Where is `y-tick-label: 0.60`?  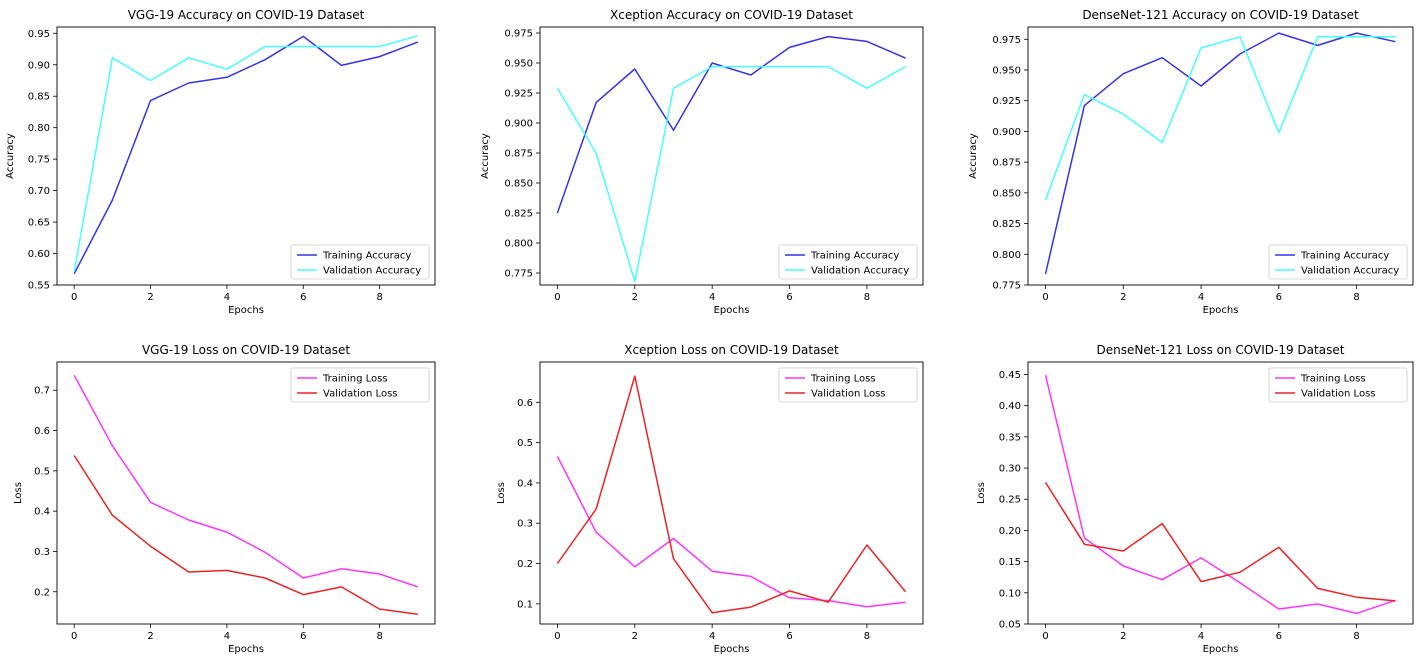 y-tick-label: 0.60 is located at coordinates (39, 254).